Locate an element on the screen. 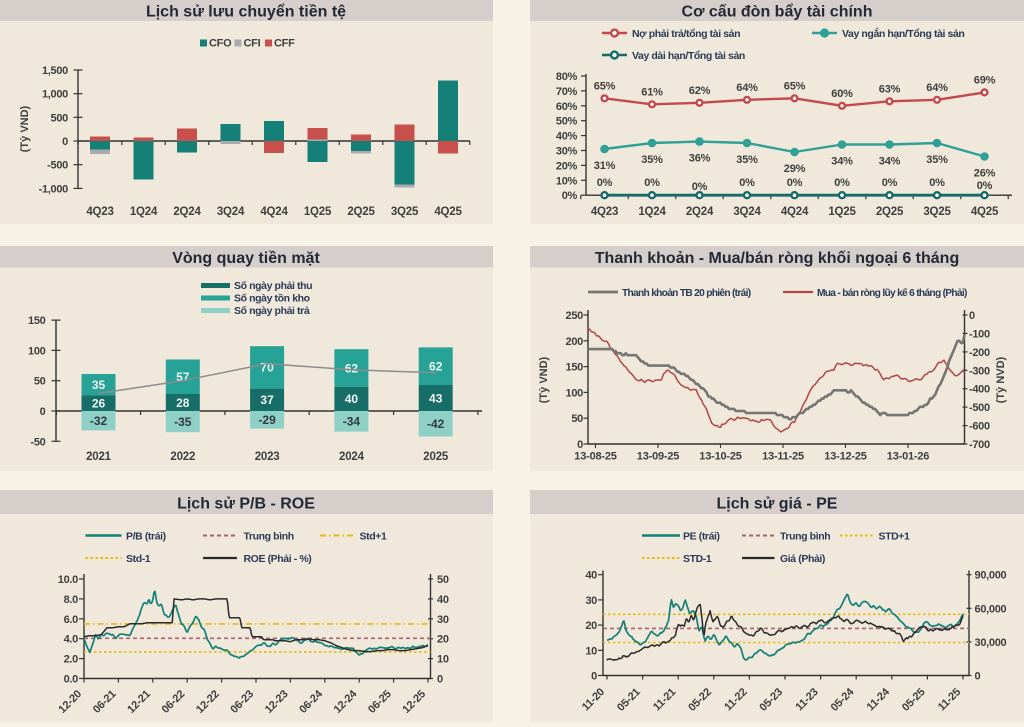  svg-text: Std+1 is located at coordinates (373, 537).